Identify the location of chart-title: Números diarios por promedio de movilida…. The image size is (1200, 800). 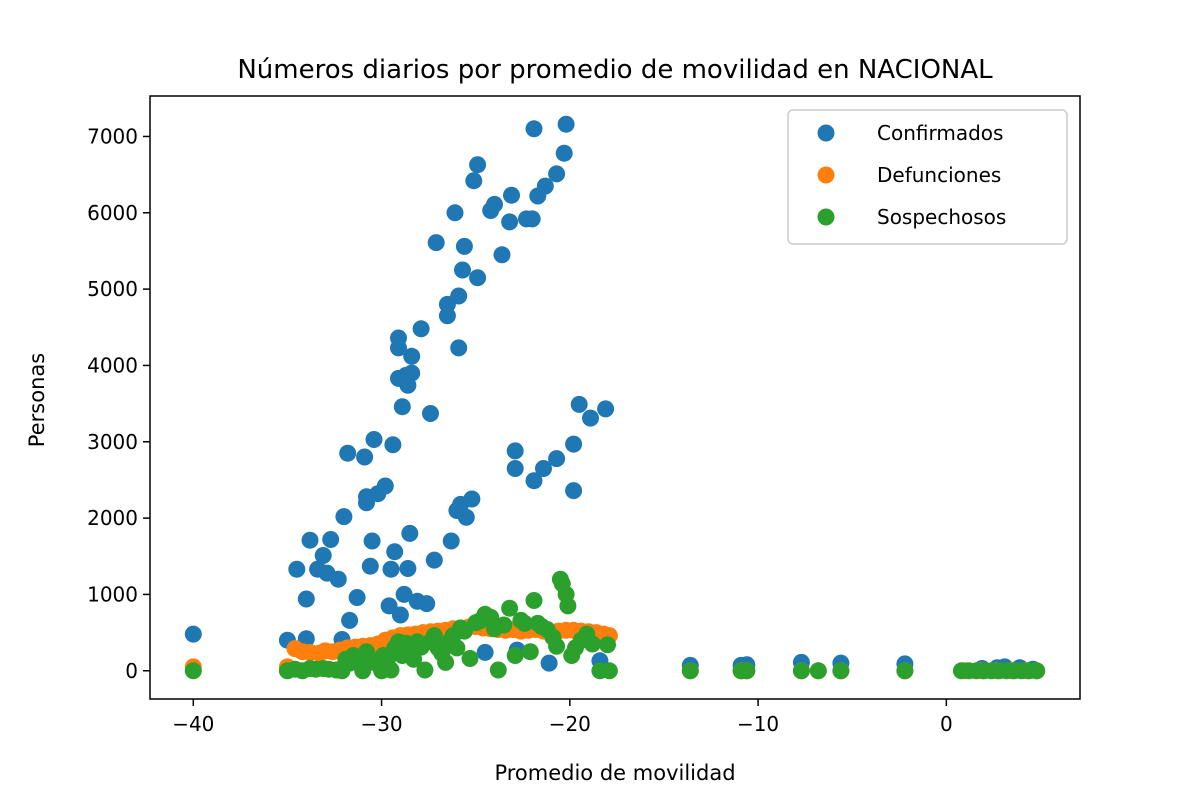
(615, 70).